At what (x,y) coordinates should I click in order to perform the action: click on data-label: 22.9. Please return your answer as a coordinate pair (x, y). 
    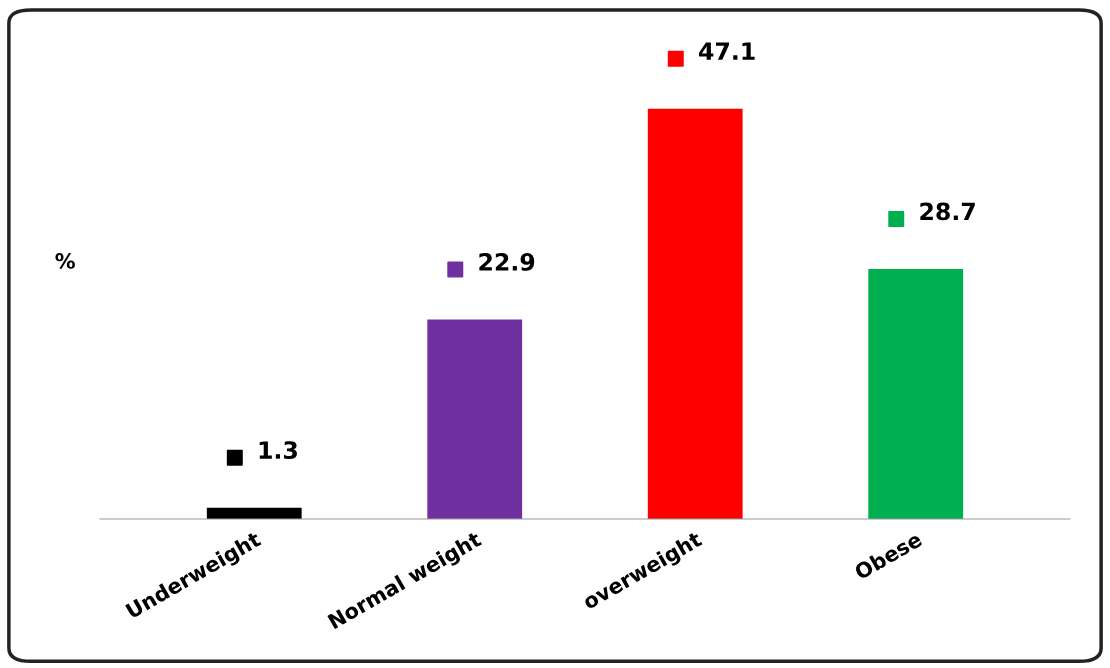
    Looking at the image, I should click on (507, 262).